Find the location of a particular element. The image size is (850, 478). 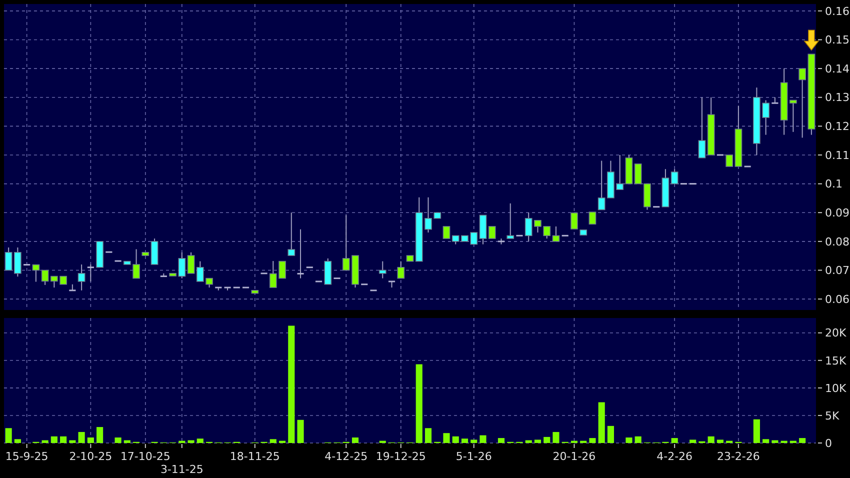

x-tick-label: 17-10-25 is located at coordinates (145, 456).